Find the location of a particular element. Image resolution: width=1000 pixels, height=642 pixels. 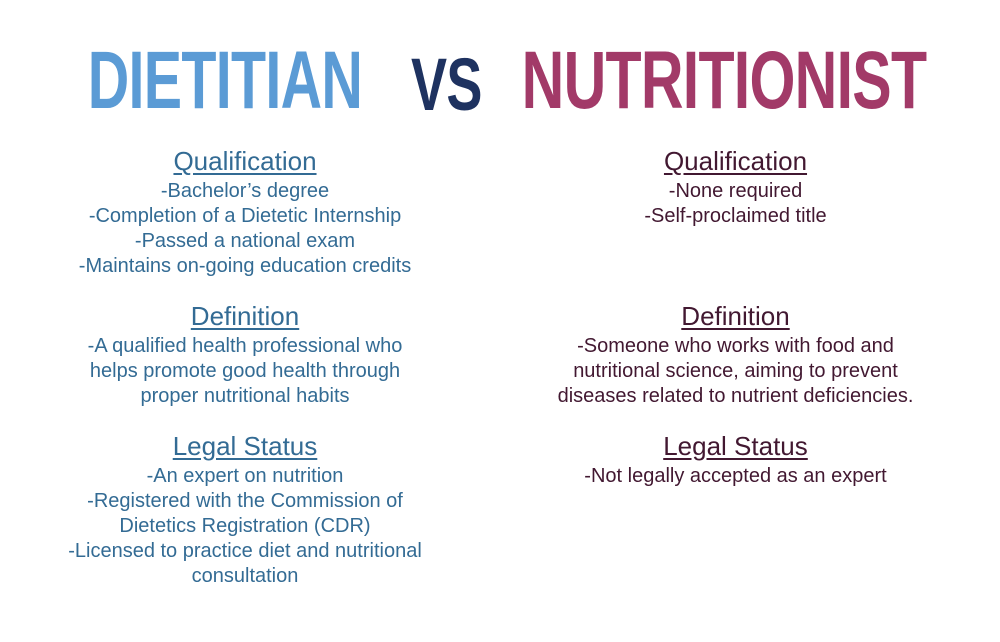

nutritionist-definition-heading: Definition is located at coordinates (735, 316).